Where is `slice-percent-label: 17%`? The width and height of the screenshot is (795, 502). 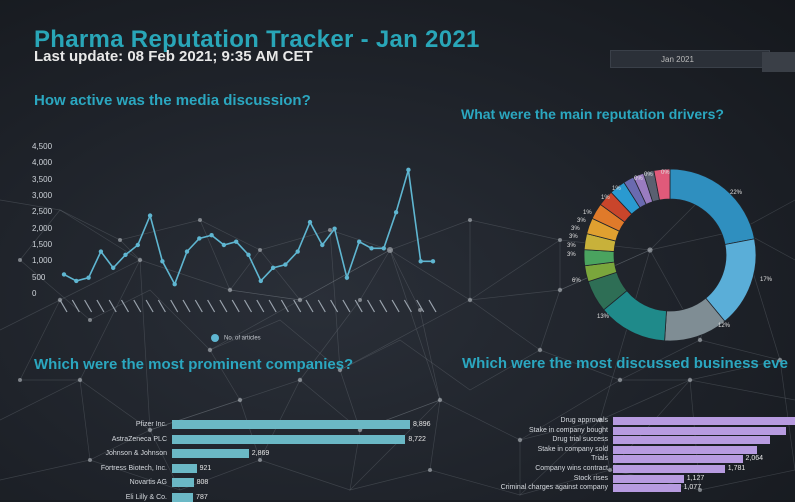 slice-percent-label: 17% is located at coordinates (766, 280).